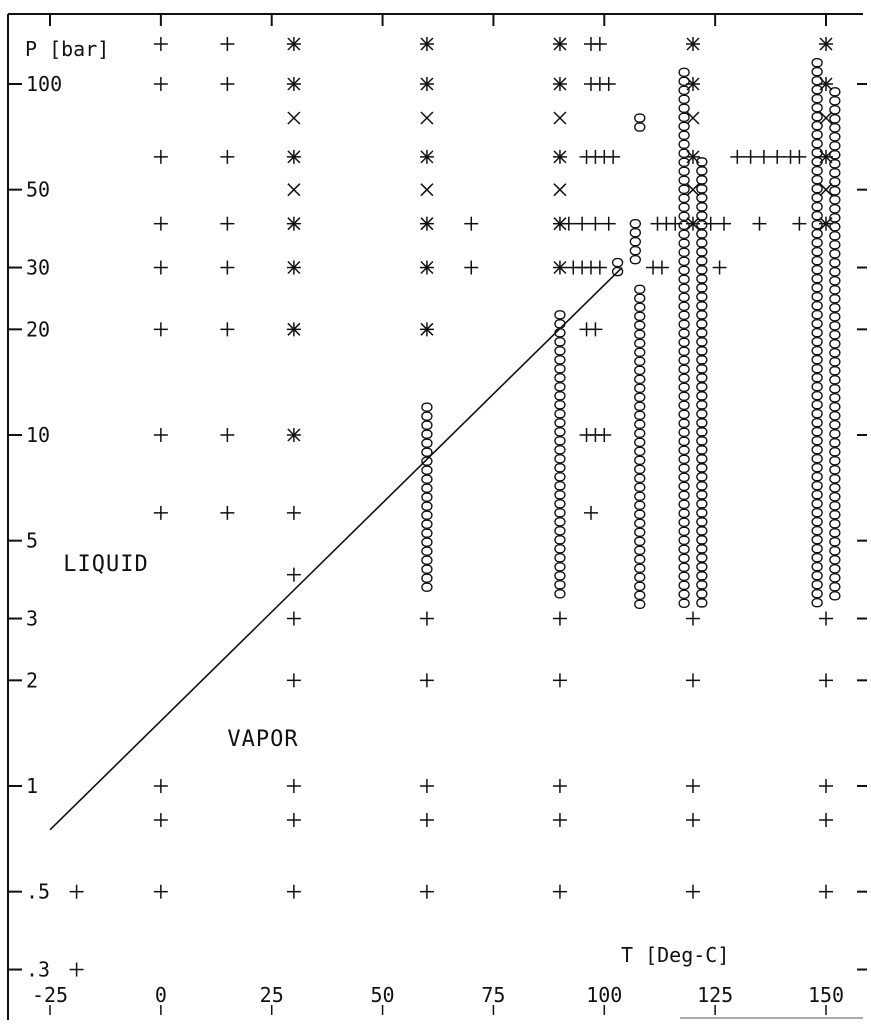 The height and width of the screenshot is (1026, 871). What do you see at coordinates (38, 190) in the screenshot?
I see `y-tick-label: 50` at bounding box center [38, 190].